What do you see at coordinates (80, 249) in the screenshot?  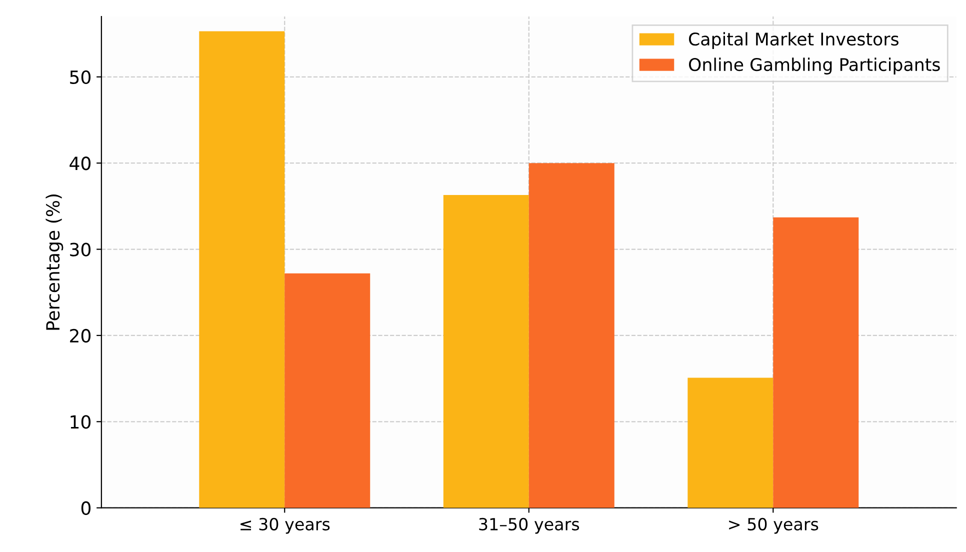 I see `y-tick-label: 30` at bounding box center [80, 249].